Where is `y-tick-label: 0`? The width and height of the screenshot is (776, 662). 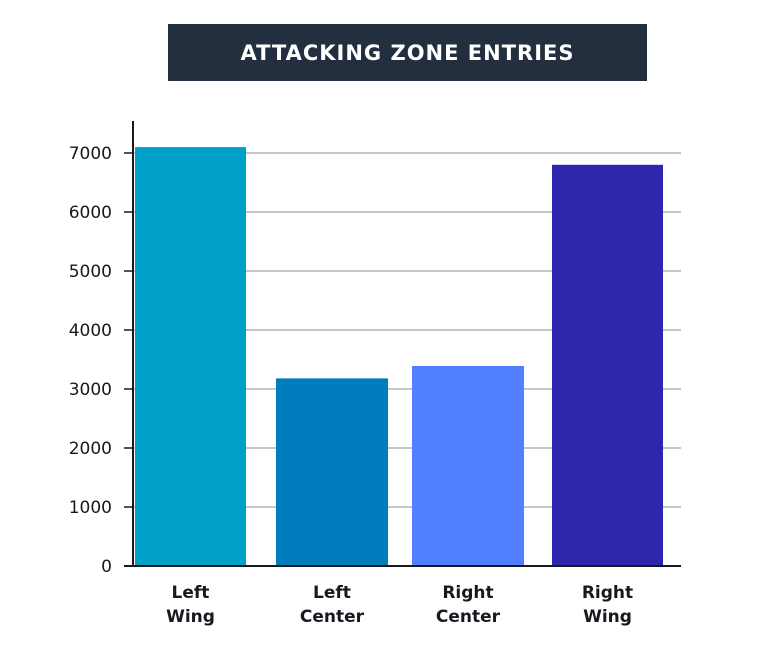
y-tick-label: 0 is located at coordinates (106, 567).